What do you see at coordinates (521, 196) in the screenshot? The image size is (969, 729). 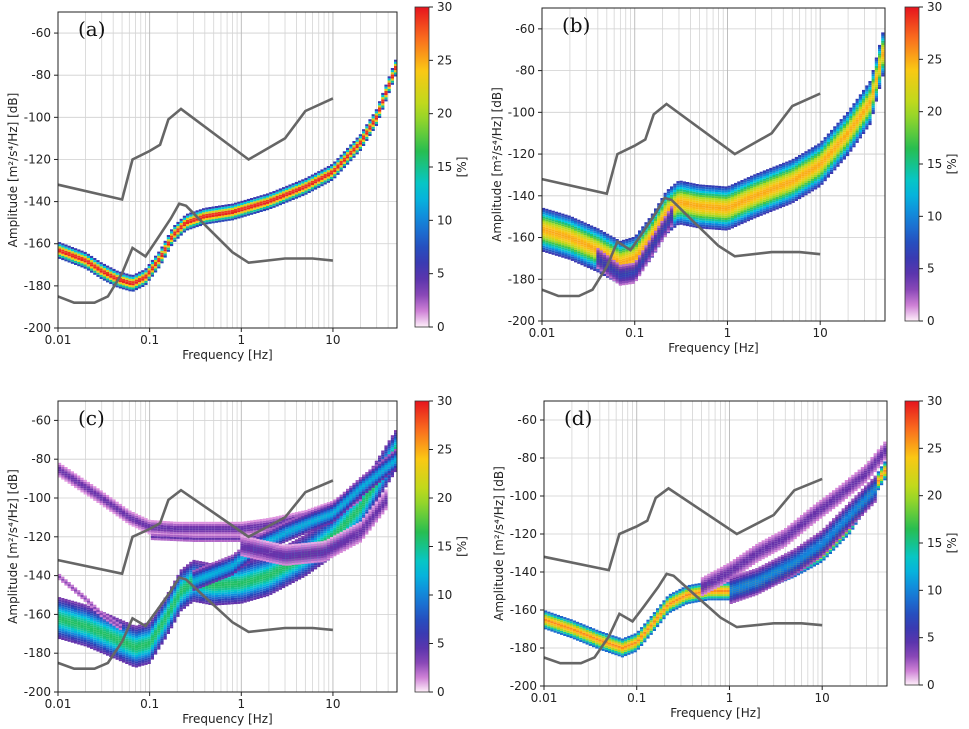 I see `y-tick-label: -140` at bounding box center [521, 196].